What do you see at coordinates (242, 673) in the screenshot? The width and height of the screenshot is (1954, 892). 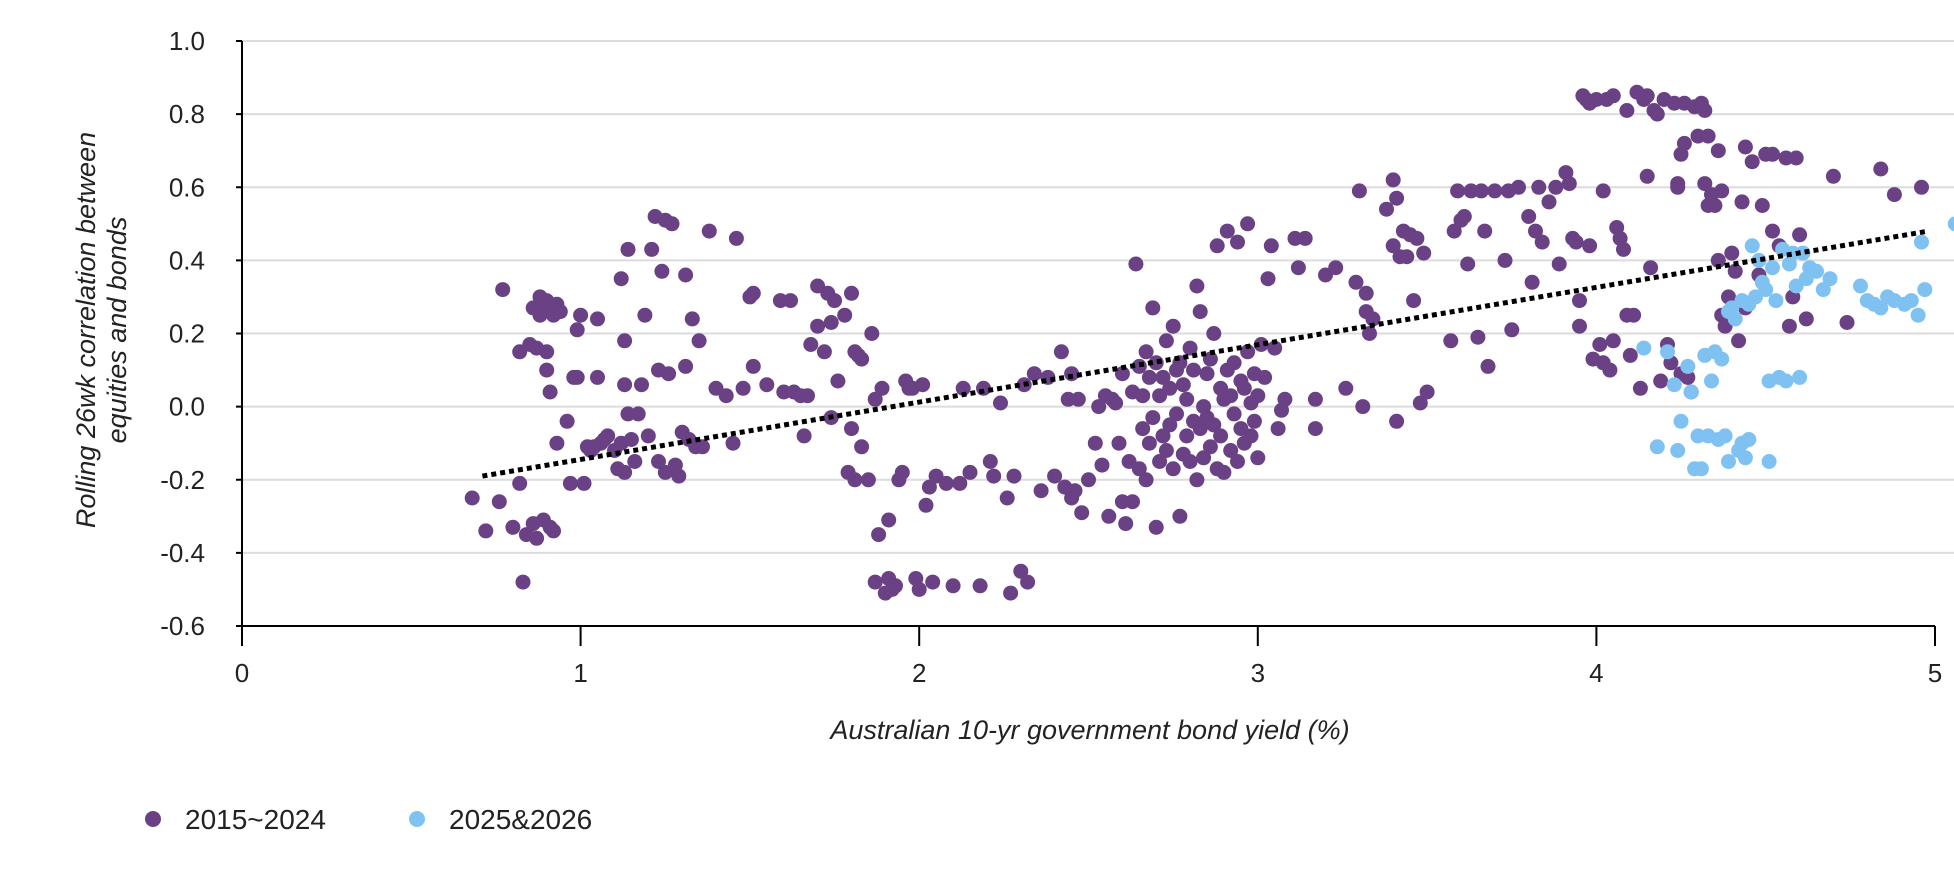 I see `x-tick-label: 0` at bounding box center [242, 673].